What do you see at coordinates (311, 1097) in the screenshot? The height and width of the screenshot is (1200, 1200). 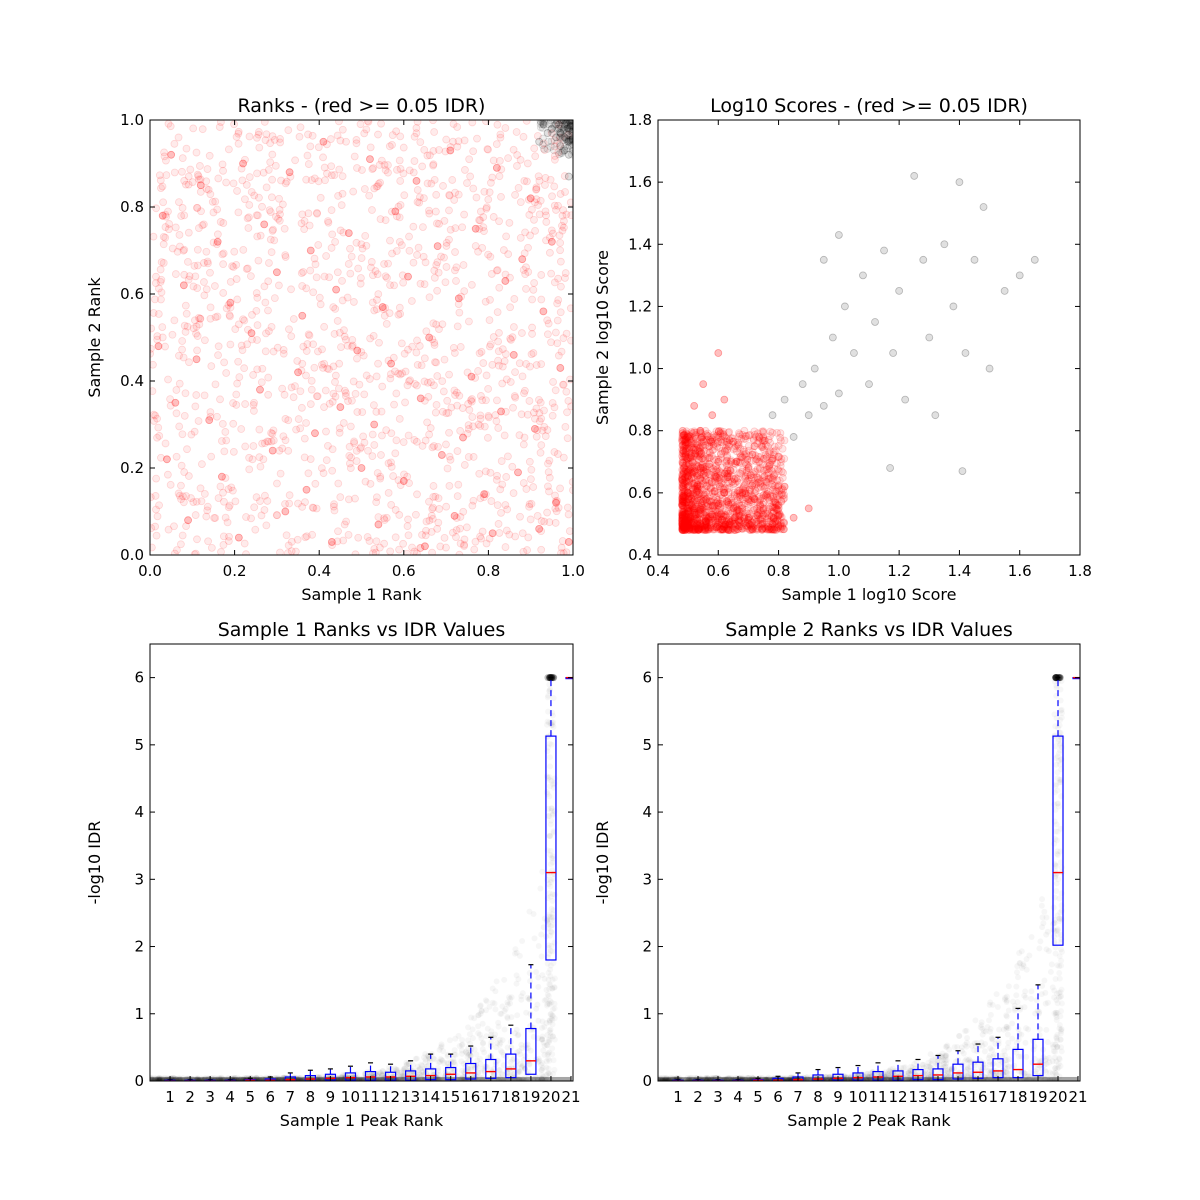 I see `x-tick-label: 8` at bounding box center [311, 1097].